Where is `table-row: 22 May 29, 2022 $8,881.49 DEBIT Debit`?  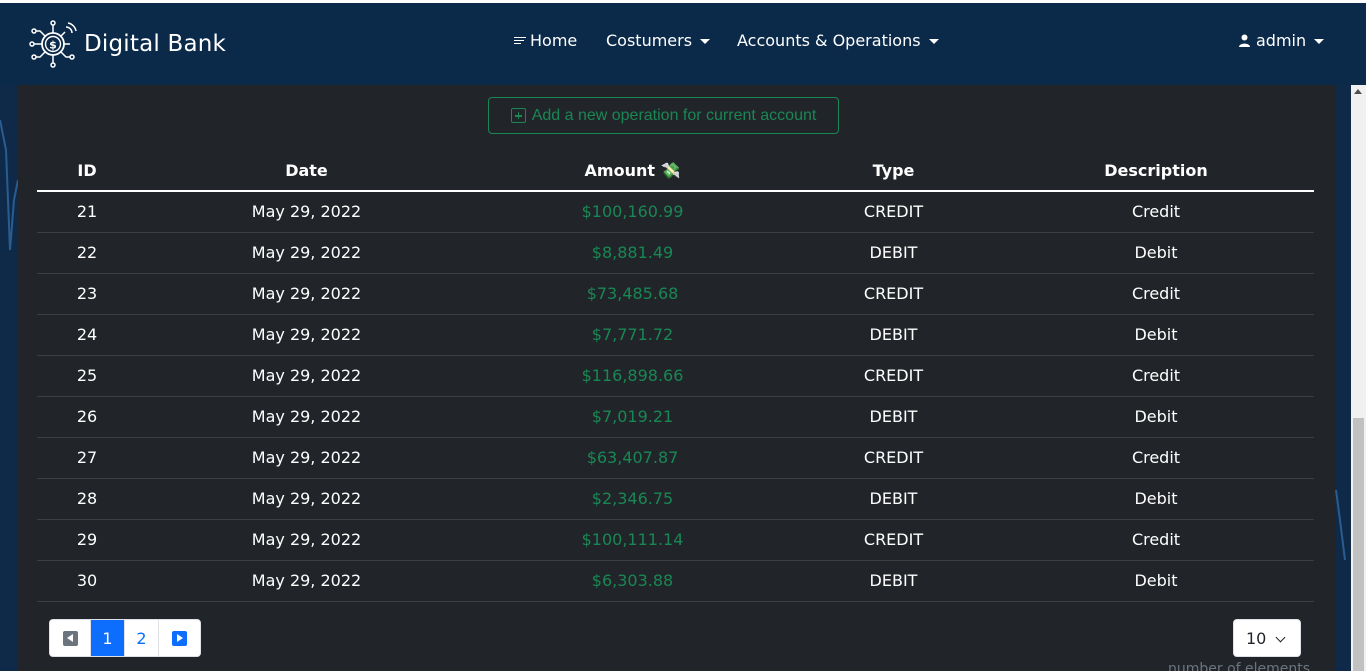 table-row: 22 May 29, 2022 $8,881.49 DEBIT Debit is located at coordinates (675, 253).